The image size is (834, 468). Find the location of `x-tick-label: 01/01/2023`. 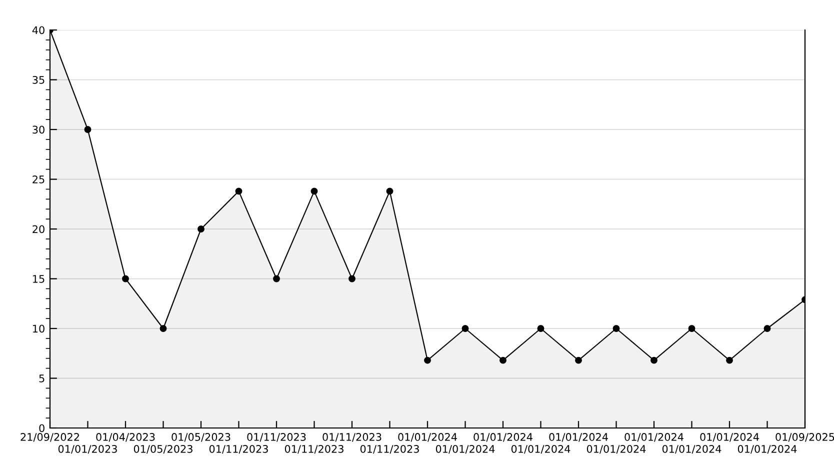

x-tick-label: 01/01/2023 is located at coordinates (87, 449).